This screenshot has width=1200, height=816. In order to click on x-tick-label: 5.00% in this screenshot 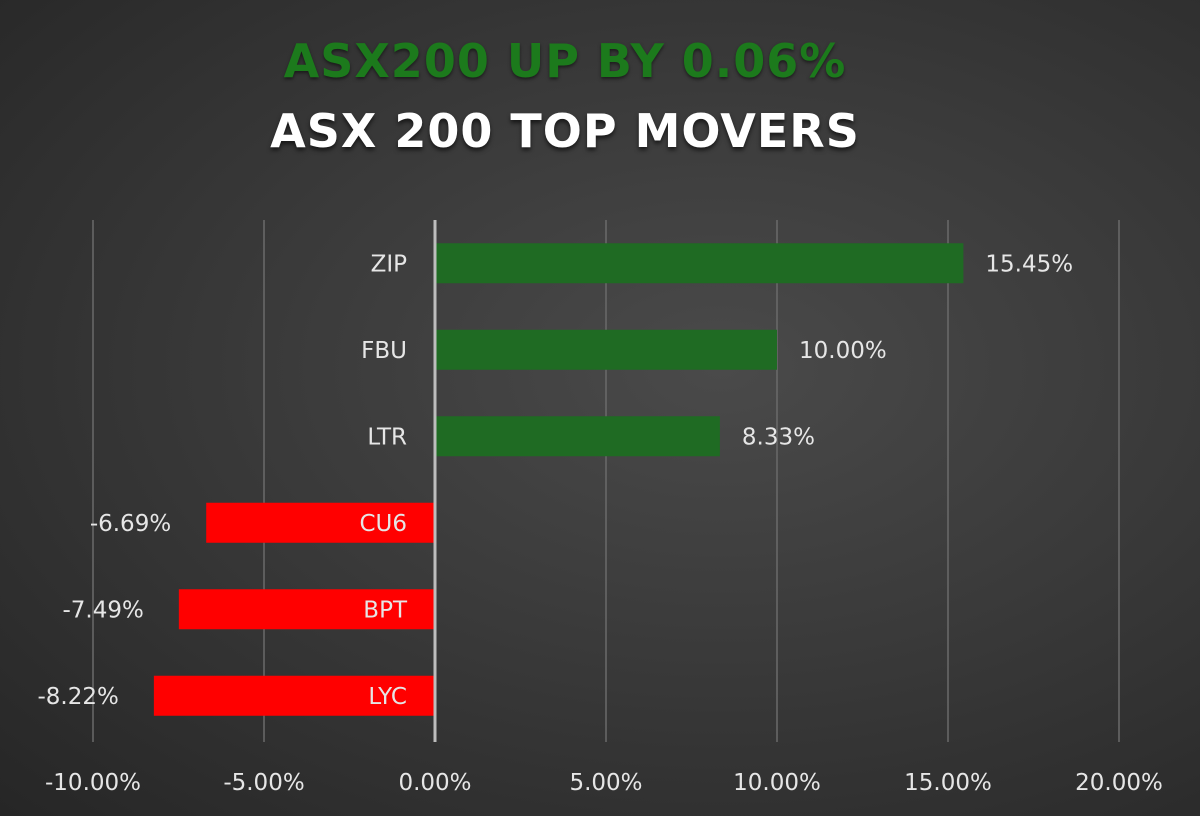, I will do `click(605, 783)`.